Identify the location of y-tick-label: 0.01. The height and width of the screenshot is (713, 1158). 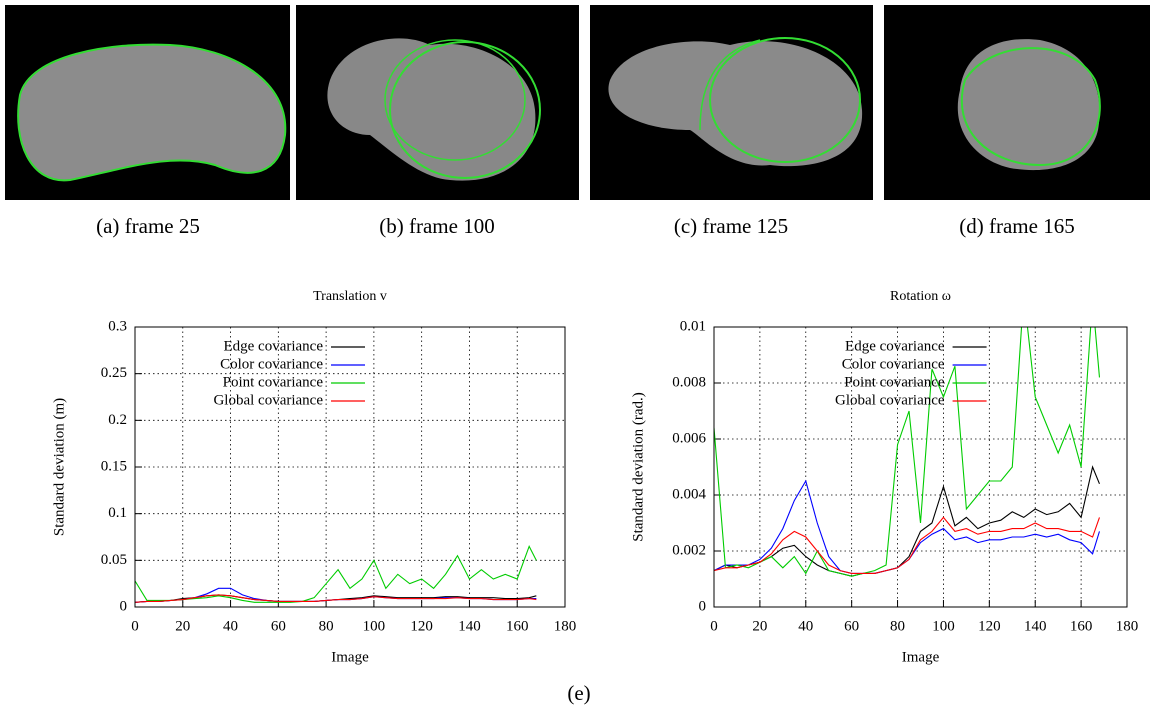
(693, 326).